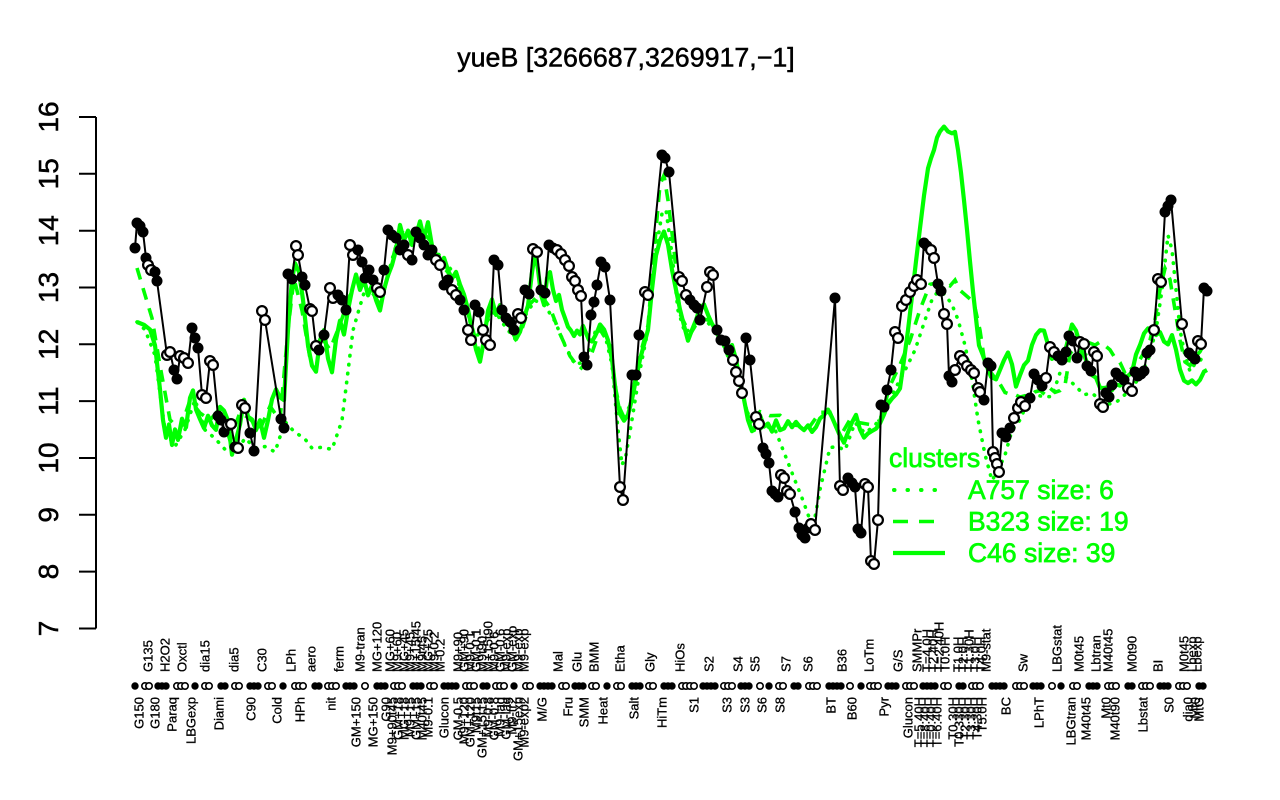 The height and width of the screenshot is (800, 1280). Describe the element at coordinates (482, 654) in the screenshot. I see `svg-text: M9t90` at that location.